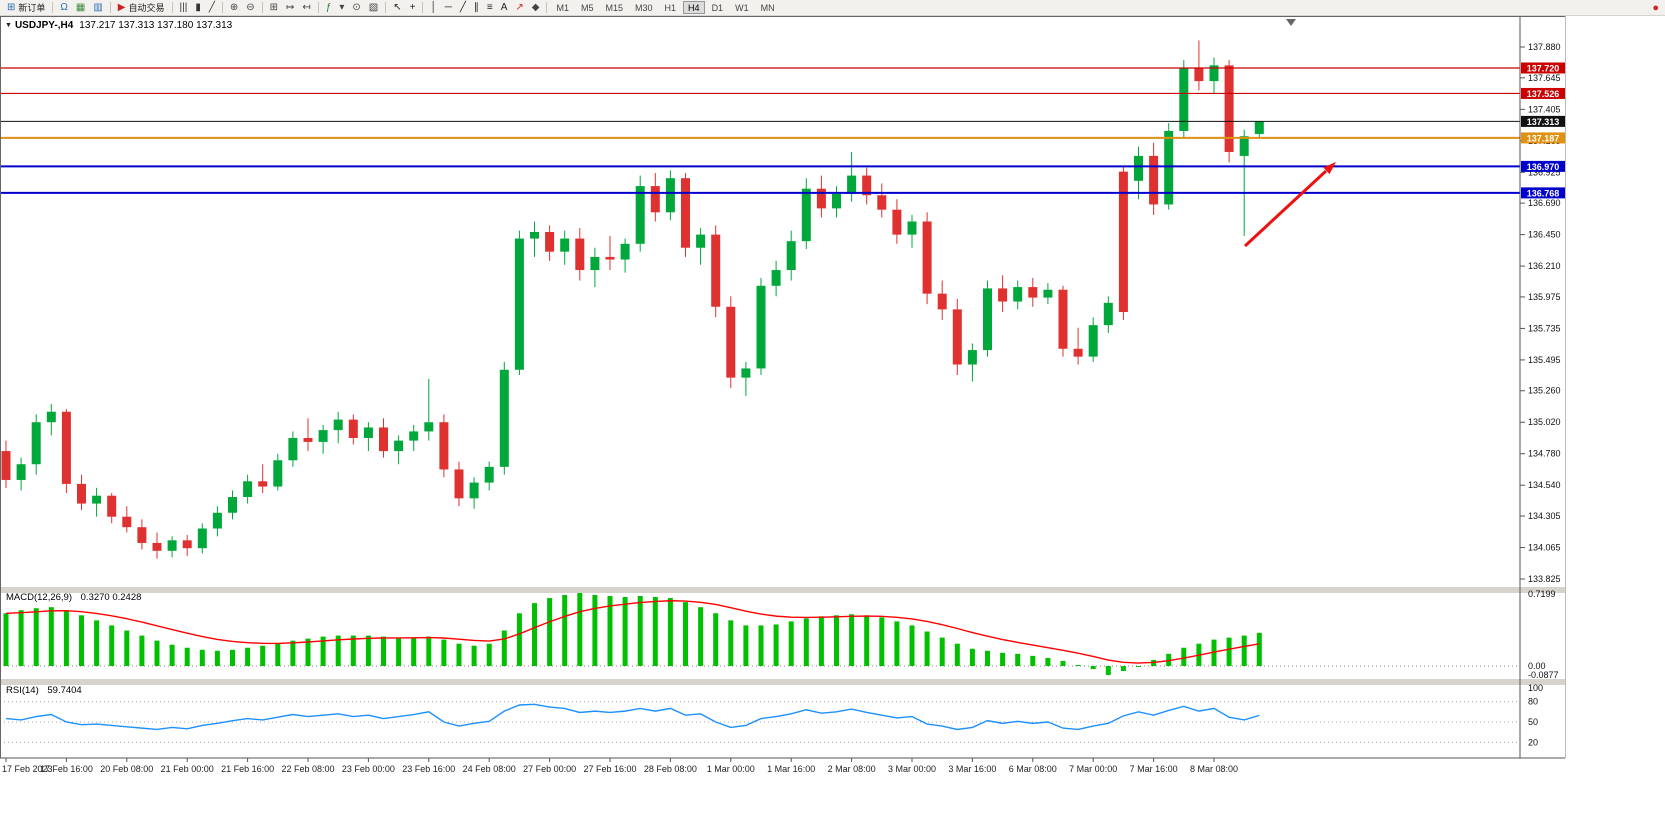  What do you see at coordinates (80, 8) in the screenshot?
I see `chart-window-icon: ▦` at bounding box center [80, 8].